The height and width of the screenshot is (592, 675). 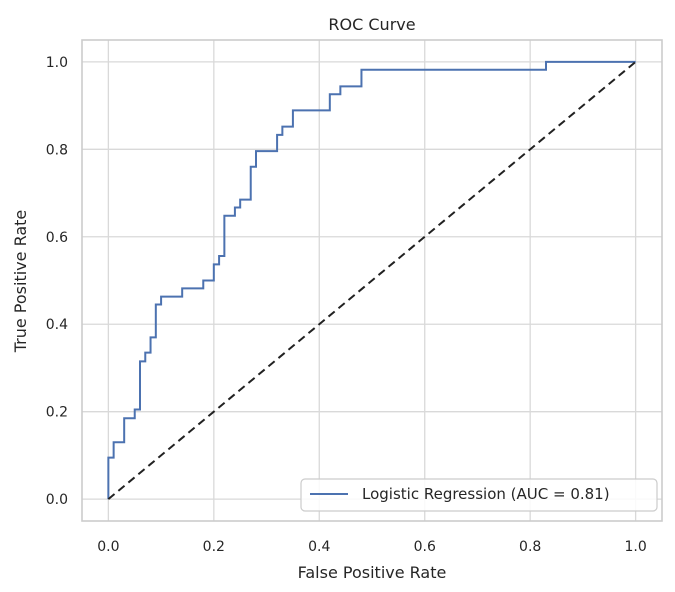 I want to click on x-tick-label: 0.8, so click(x=530, y=547).